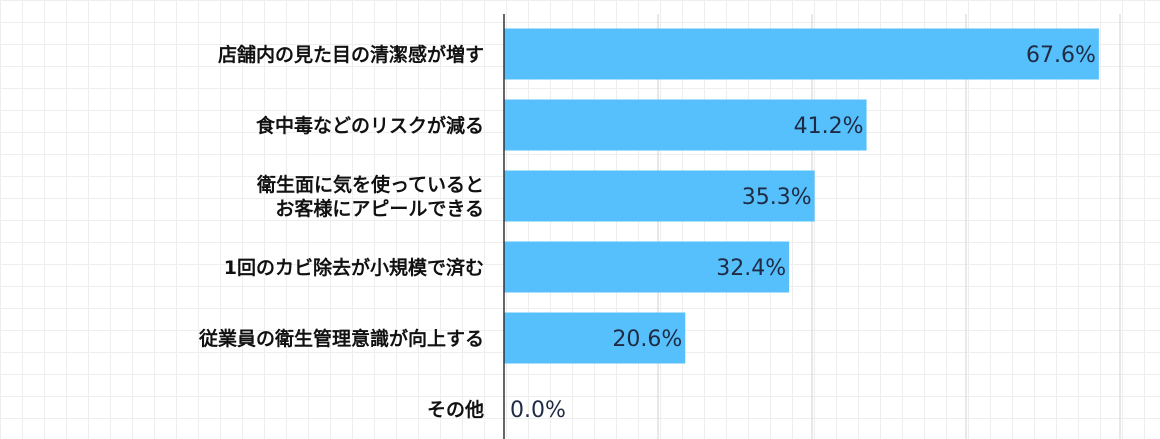  I want to click on category-label-line: その他, so click(455, 409).